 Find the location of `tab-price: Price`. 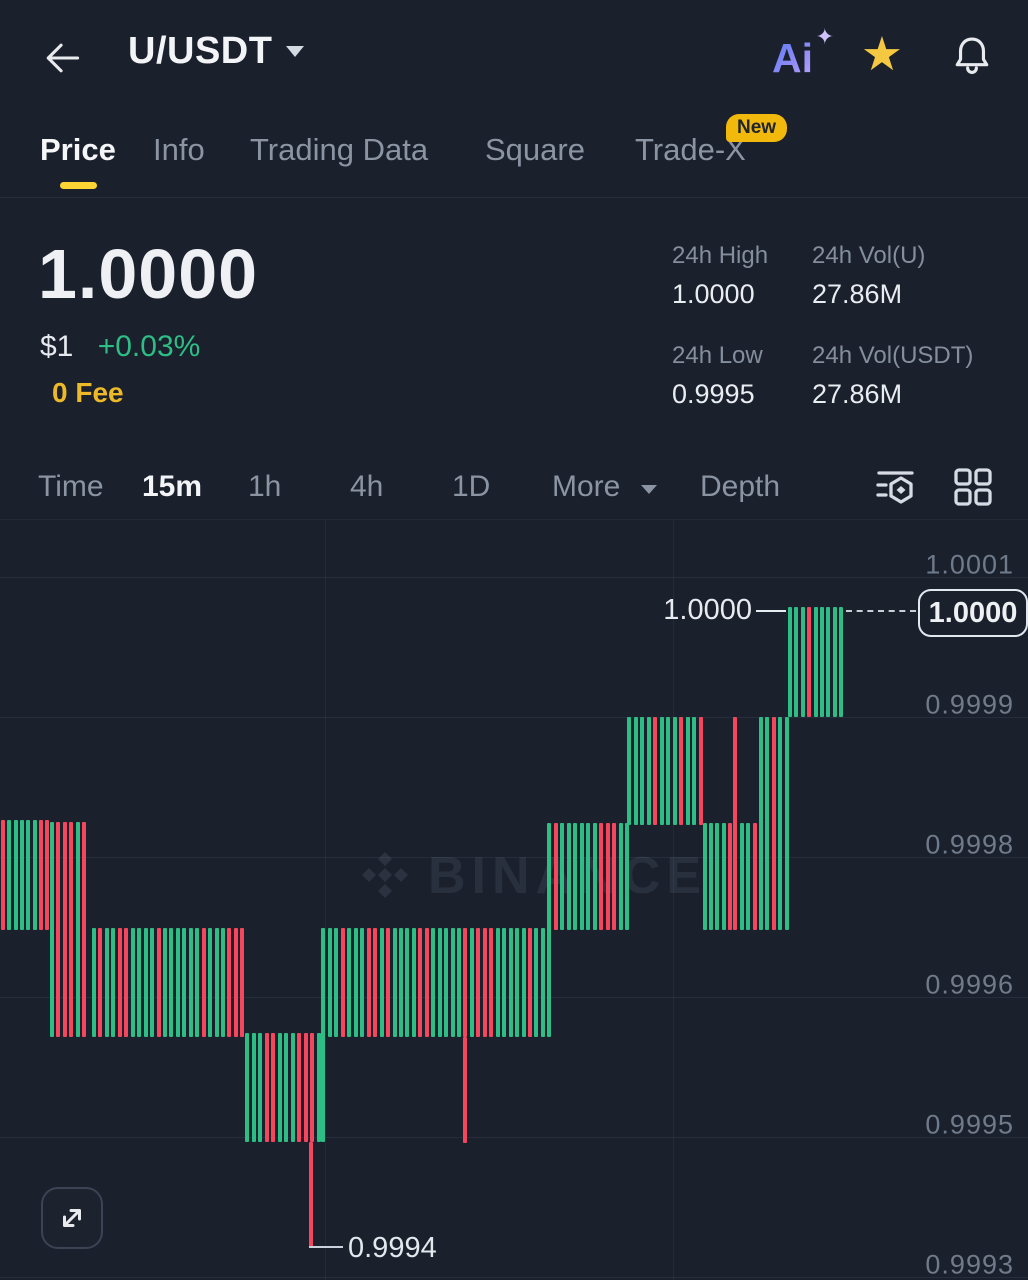

tab-price: Price is located at coordinates (78, 149).